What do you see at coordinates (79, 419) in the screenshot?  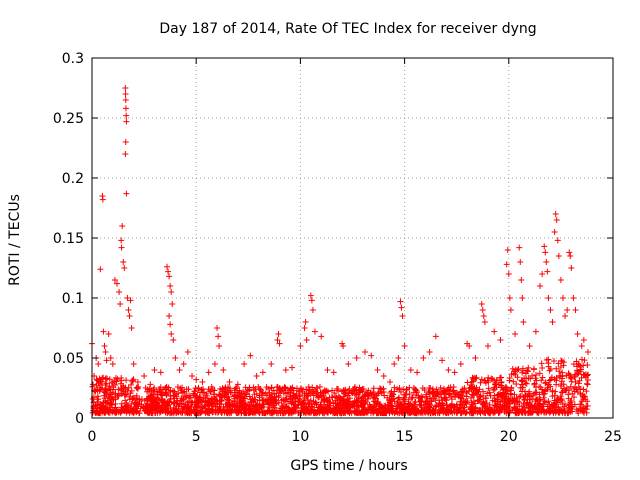 I see `y-tick-label: 0` at bounding box center [79, 419].